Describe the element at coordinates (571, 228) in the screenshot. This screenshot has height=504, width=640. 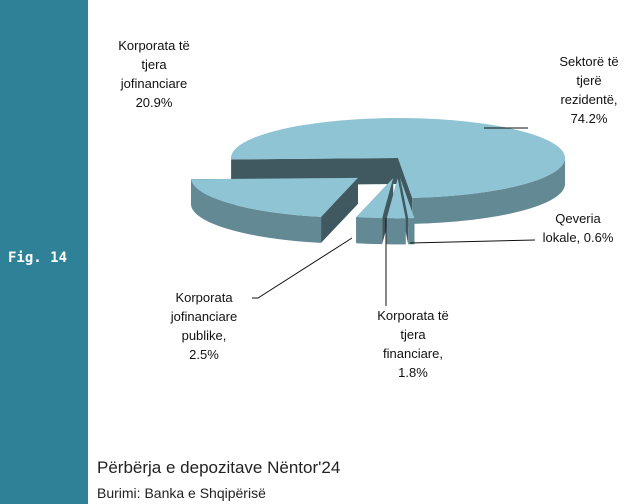
I see `label-name: Qeveria lokale,` at that location.